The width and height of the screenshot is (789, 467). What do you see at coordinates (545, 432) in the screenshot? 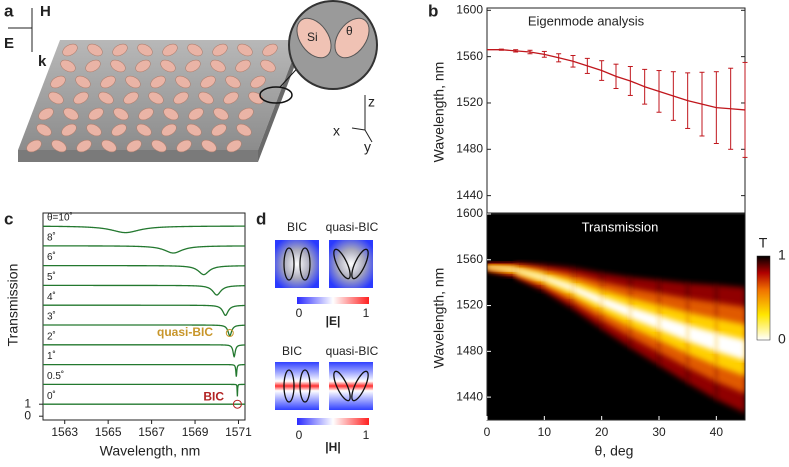
I see `x-tick-label: 10` at bounding box center [545, 432].